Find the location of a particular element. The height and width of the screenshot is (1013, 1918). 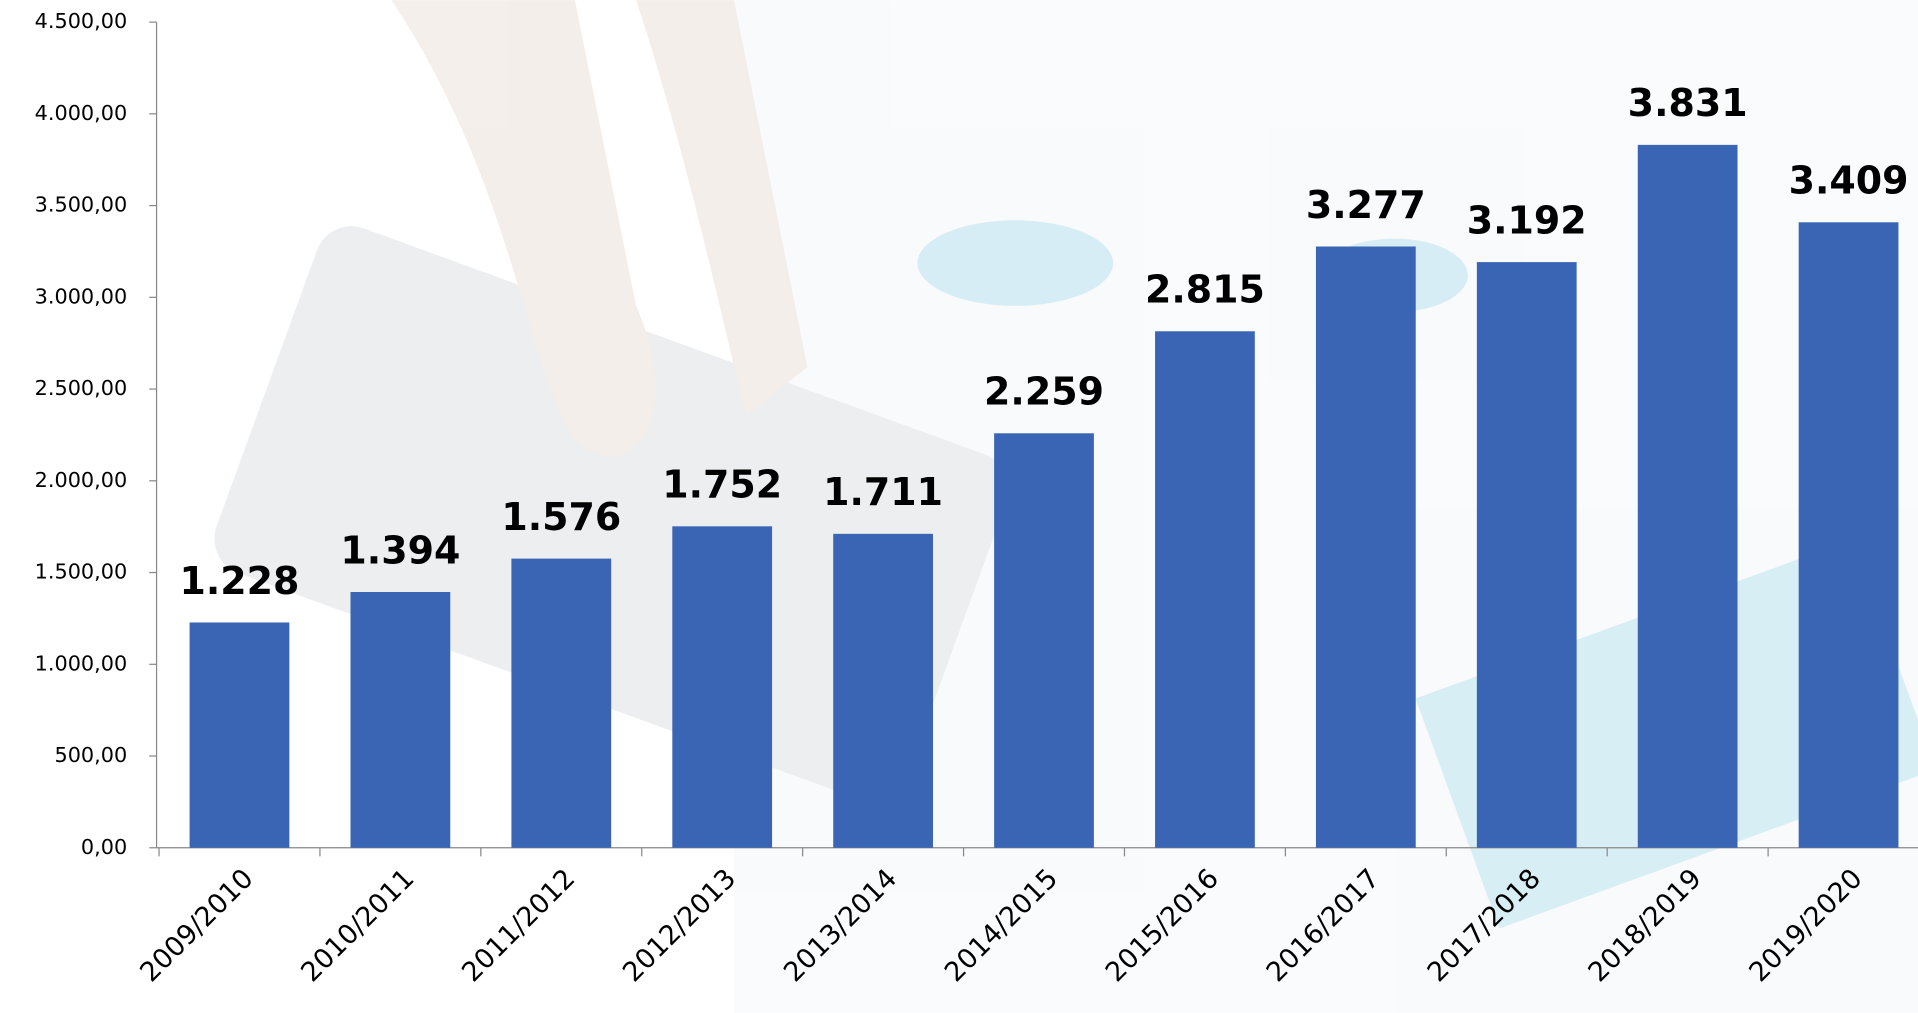

value-label: 3.409 is located at coordinates (1849, 181).